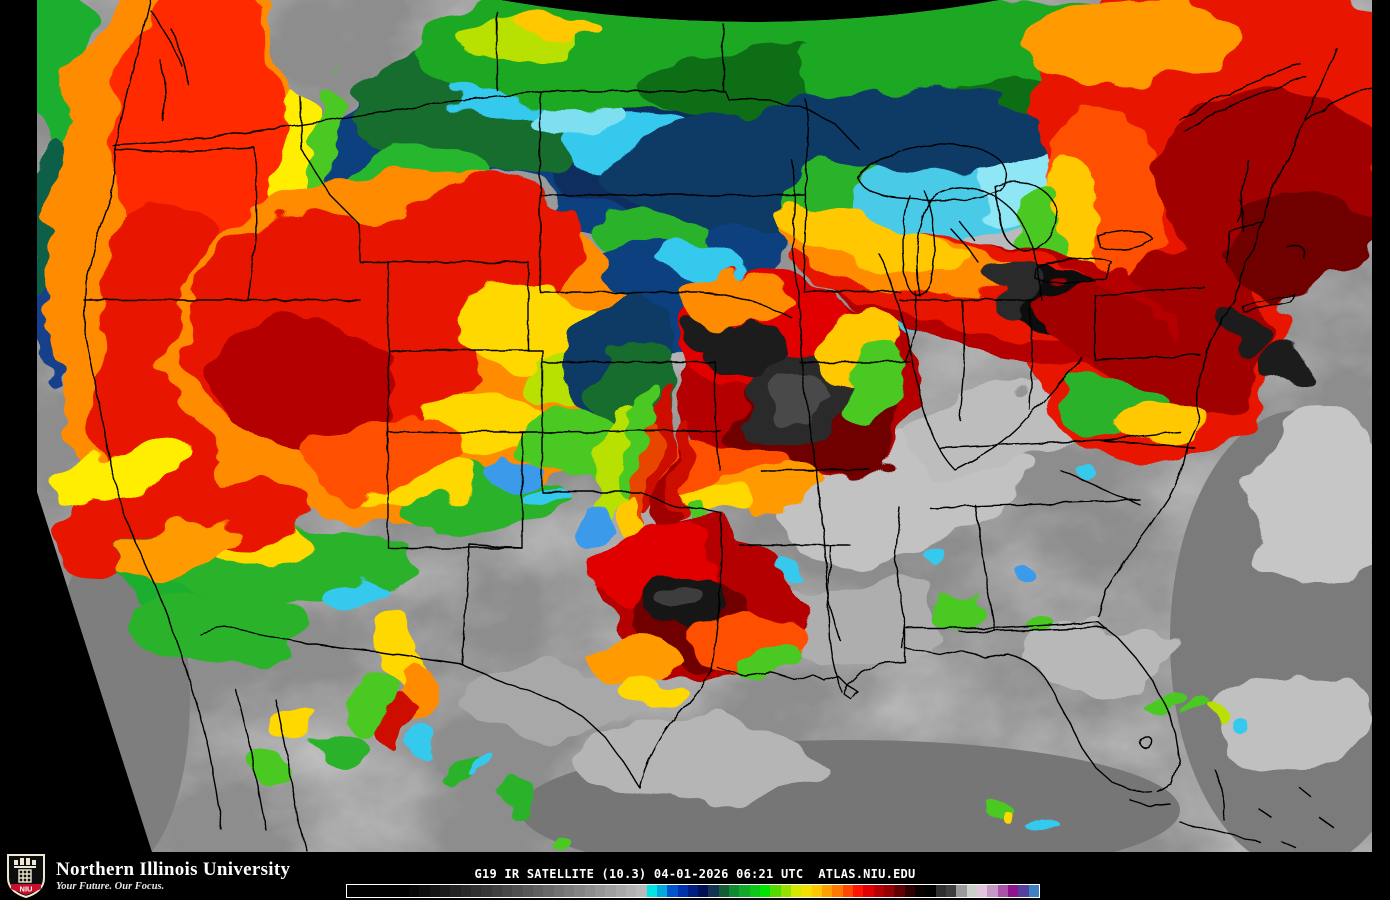 This screenshot has width=1390, height=900. Describe the element at coordinates (110, 887) in the screenshot. I see `institution-tagline: Your Future. Our Focus.` at that location.